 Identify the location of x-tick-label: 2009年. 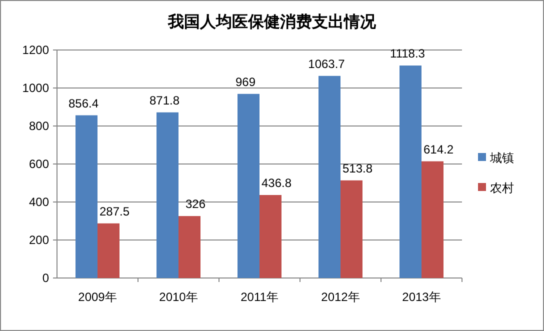
(97, 297).